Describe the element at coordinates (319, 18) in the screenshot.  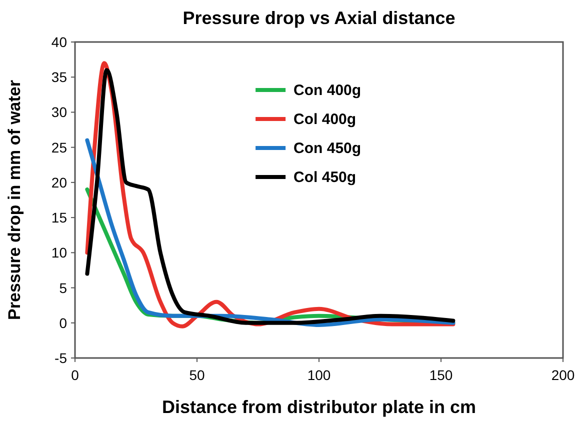
I see `chart-title: Pressure drop vs Axial distance` at that location.